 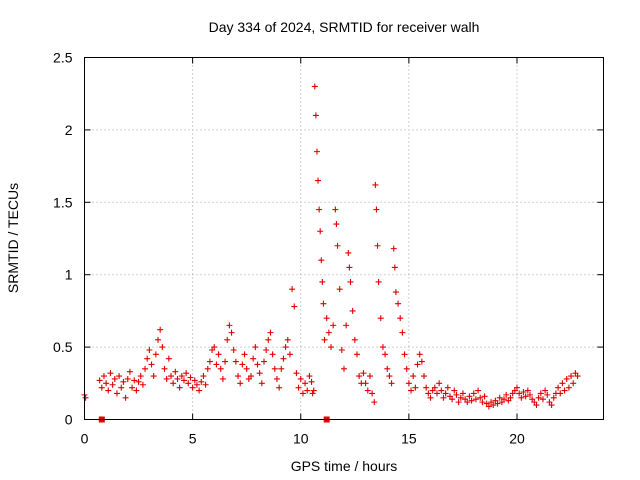 I want to click on x-tick-label: 5, so click(x=193, y=439).